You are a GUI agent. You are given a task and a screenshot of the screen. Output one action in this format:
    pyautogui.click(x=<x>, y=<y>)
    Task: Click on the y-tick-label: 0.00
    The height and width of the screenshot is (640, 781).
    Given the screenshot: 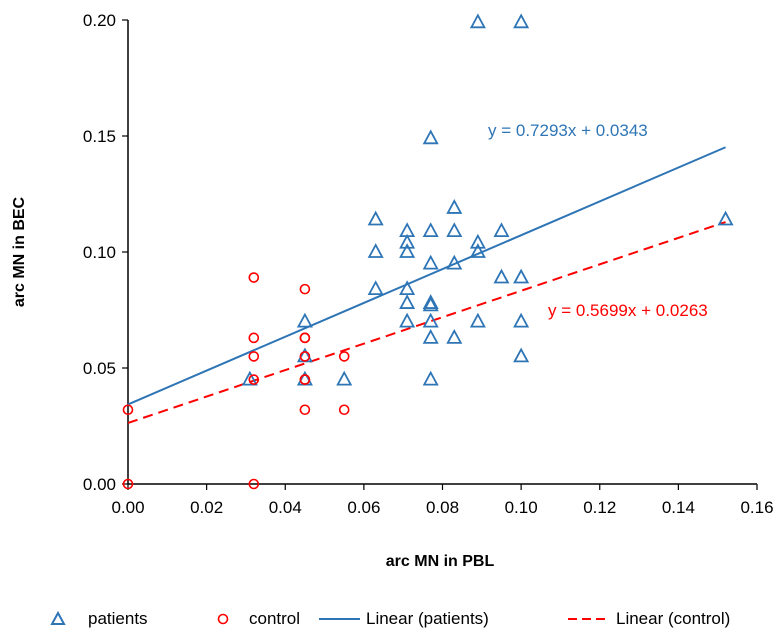 What is the action you would take?
    pyautogui.click(x=99, y=484)
    